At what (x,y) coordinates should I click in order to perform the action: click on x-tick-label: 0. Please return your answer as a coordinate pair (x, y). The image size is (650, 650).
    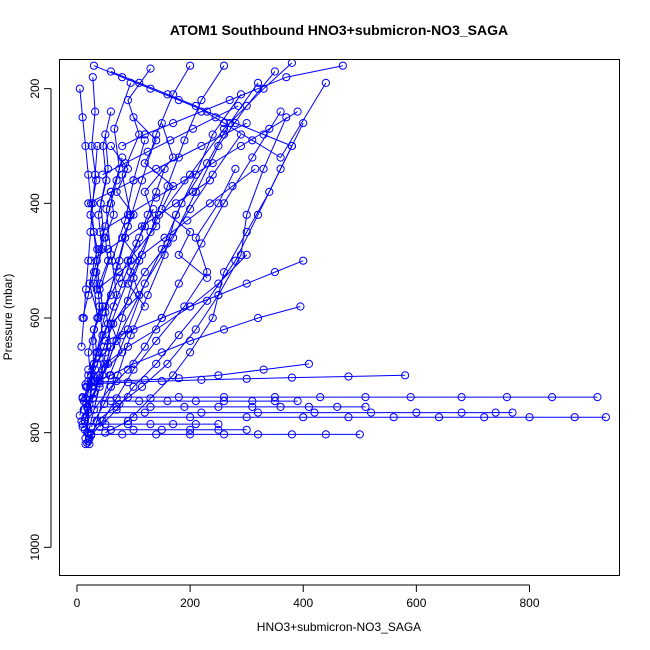
    Looking at the image, I should click on (77, 603).